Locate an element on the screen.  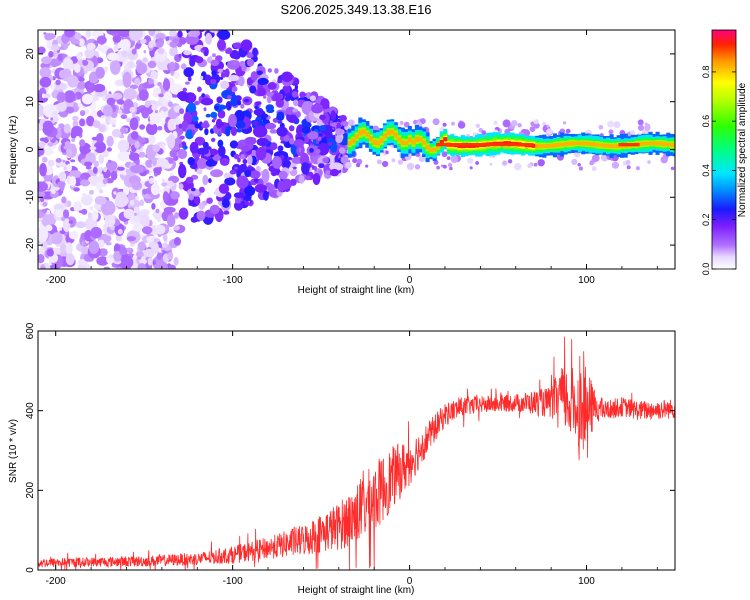
x-tick-label: -200 is located at coordinates (56, 280).